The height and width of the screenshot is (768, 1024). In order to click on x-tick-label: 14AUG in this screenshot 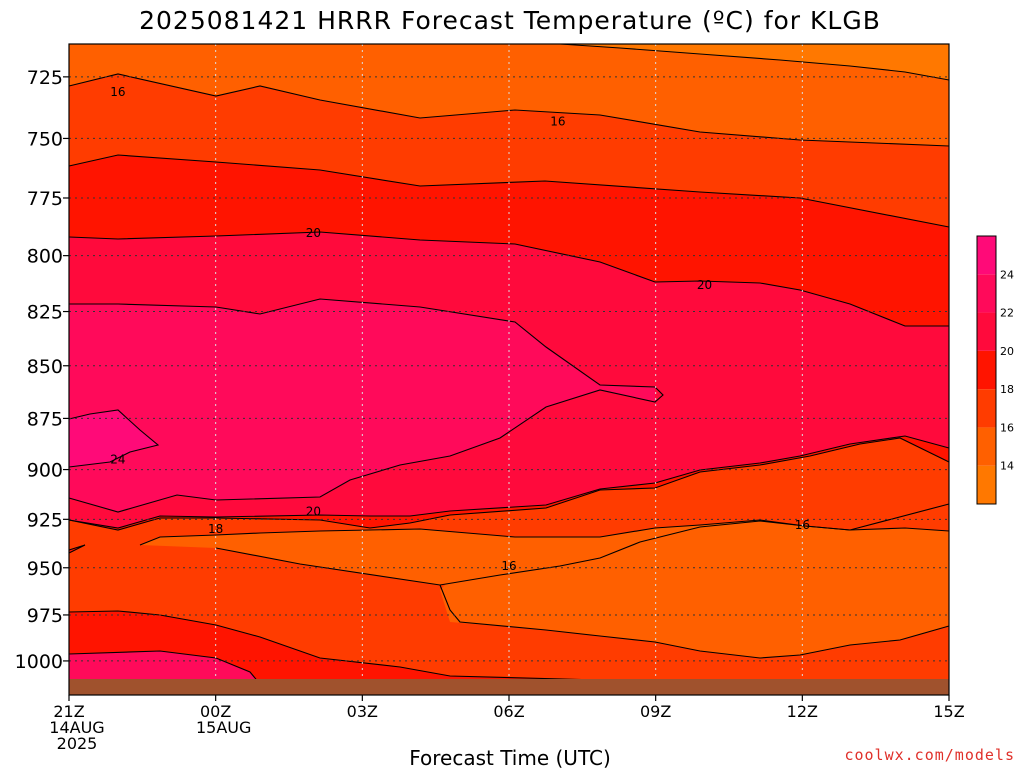, I will do `click(76, 727)`.